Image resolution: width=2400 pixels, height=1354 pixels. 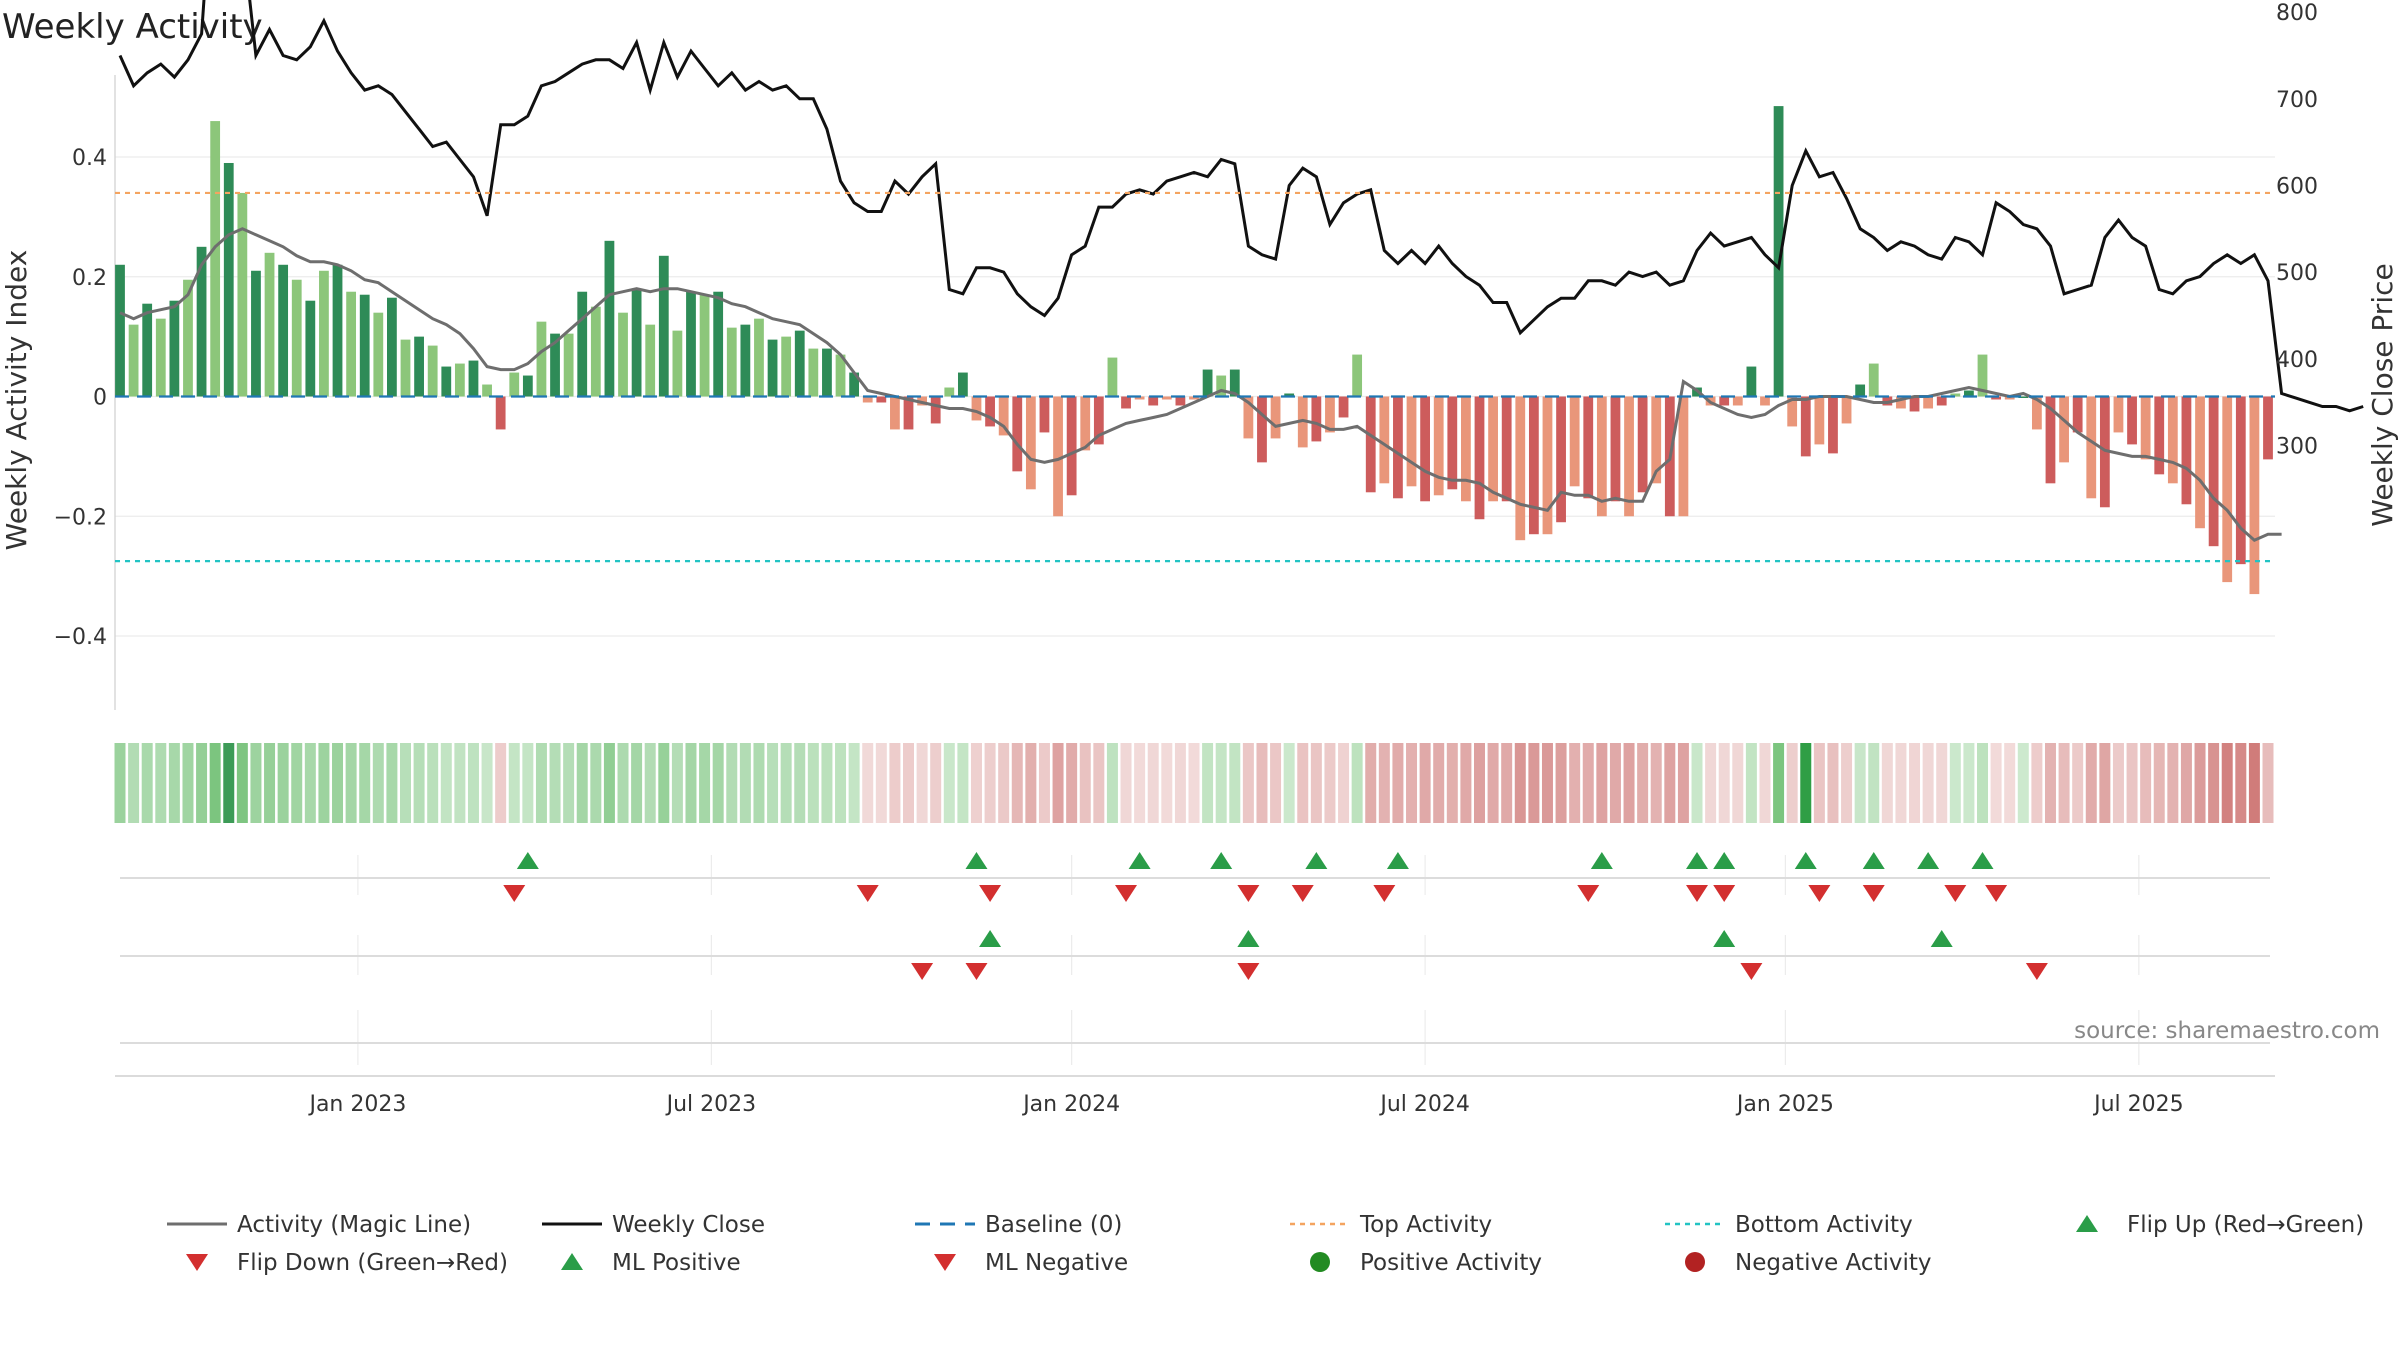 I want to click on legend-label: Flip Up (Red→Green), so click(x=2245, y=1225).